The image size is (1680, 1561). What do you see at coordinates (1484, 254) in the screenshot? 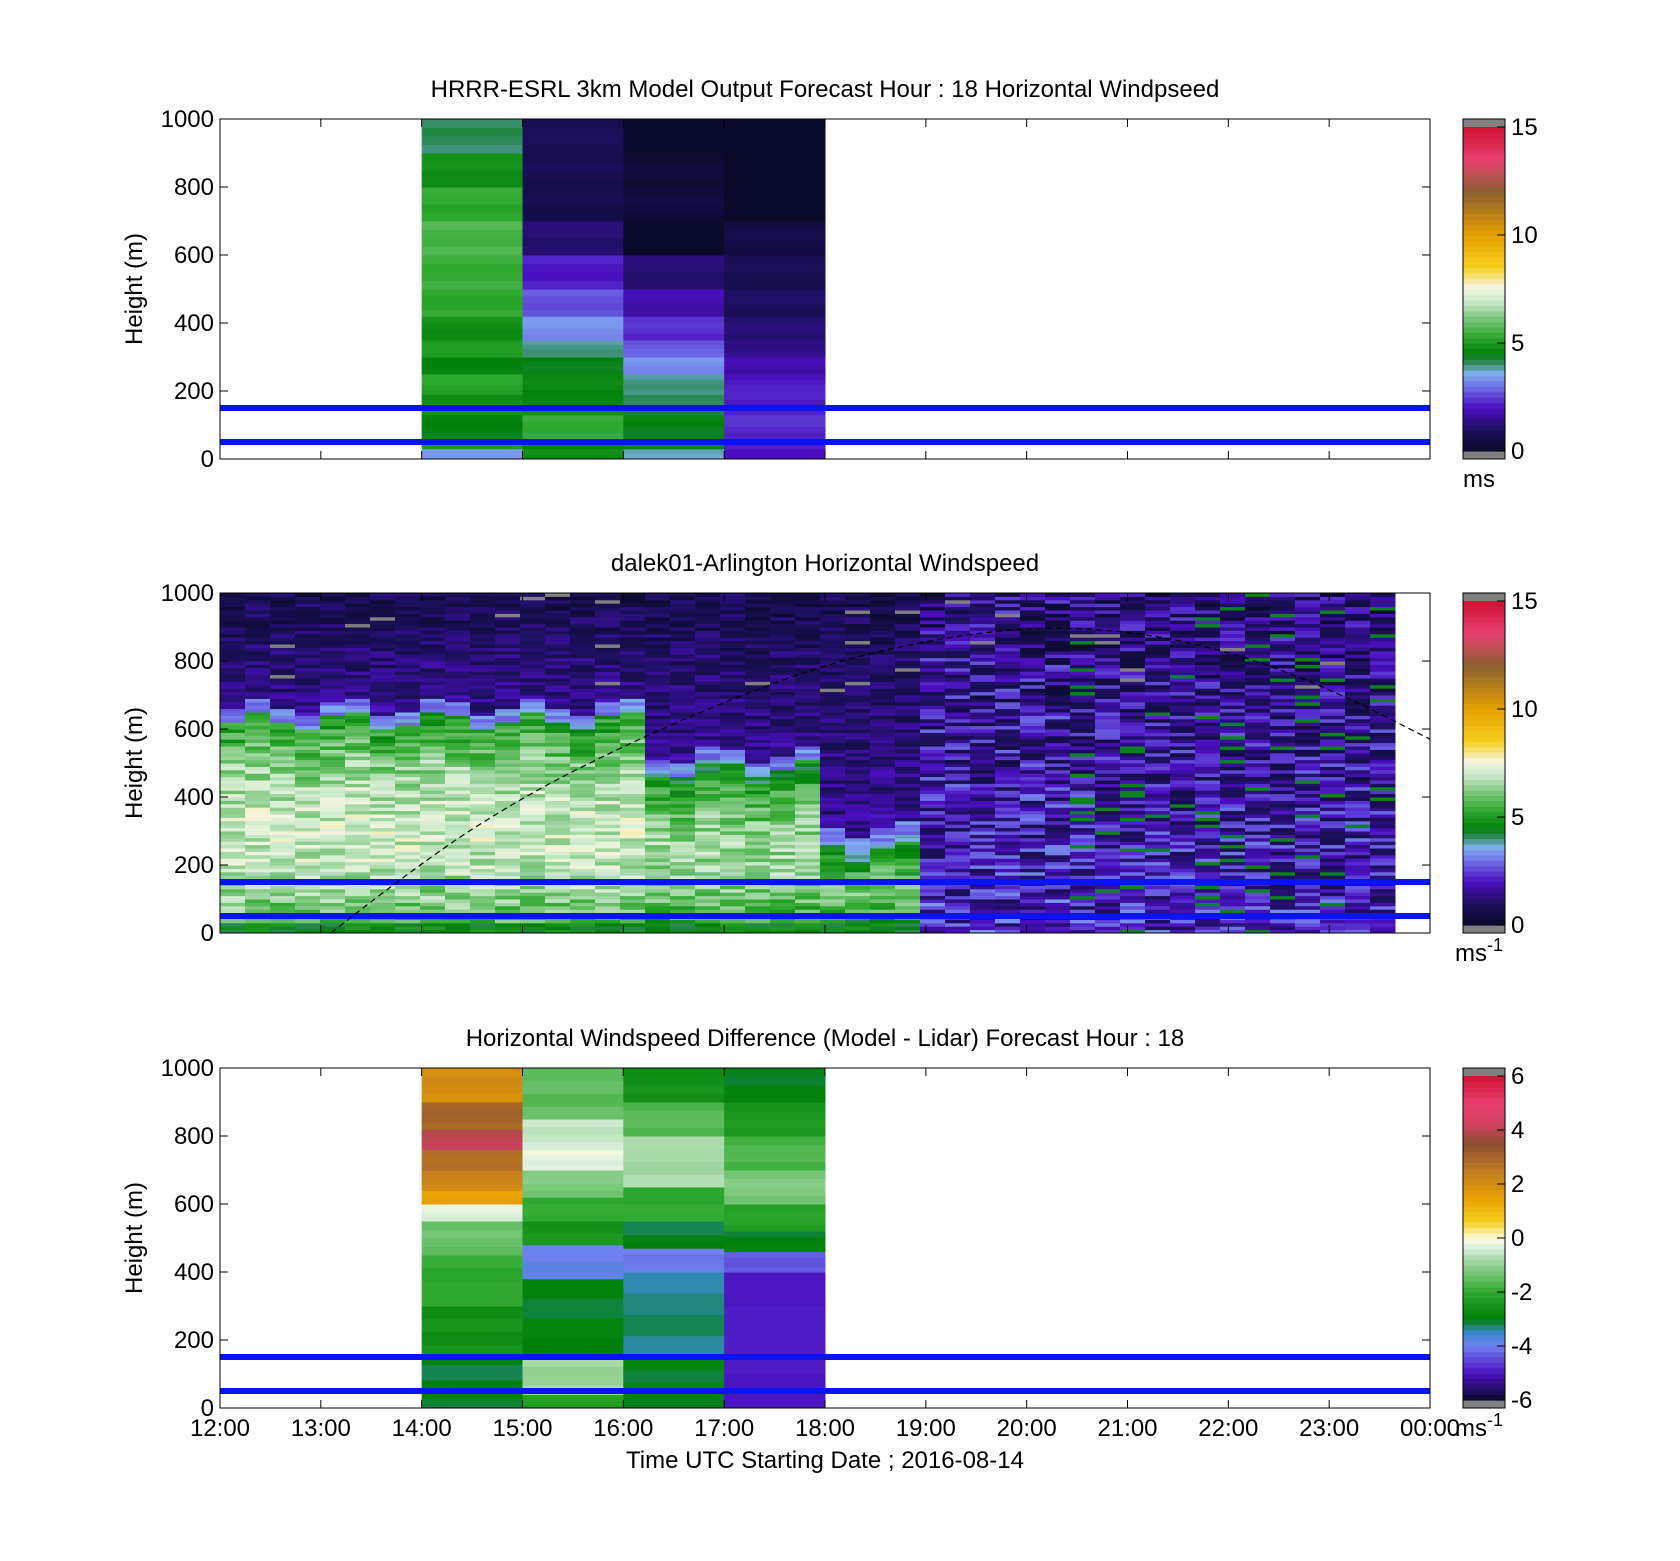
I see `colorbar-swatch` at bounding box center [1484, 254].